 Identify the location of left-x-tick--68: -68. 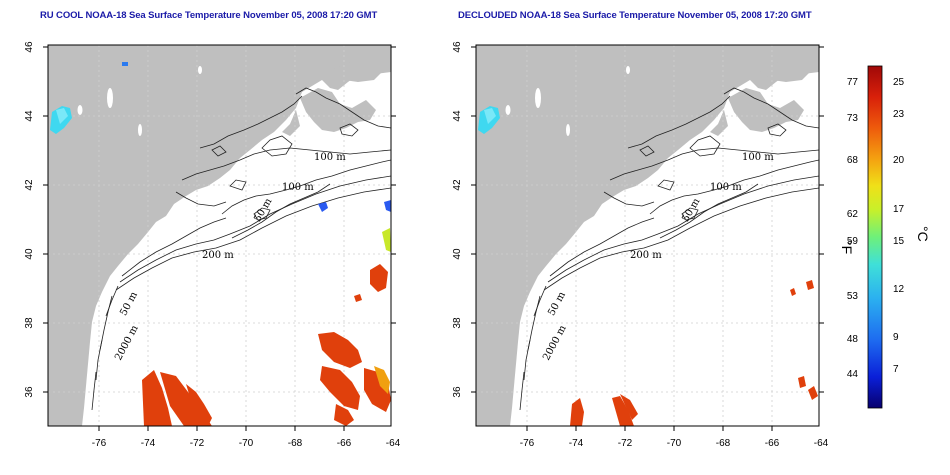
(295, 443).